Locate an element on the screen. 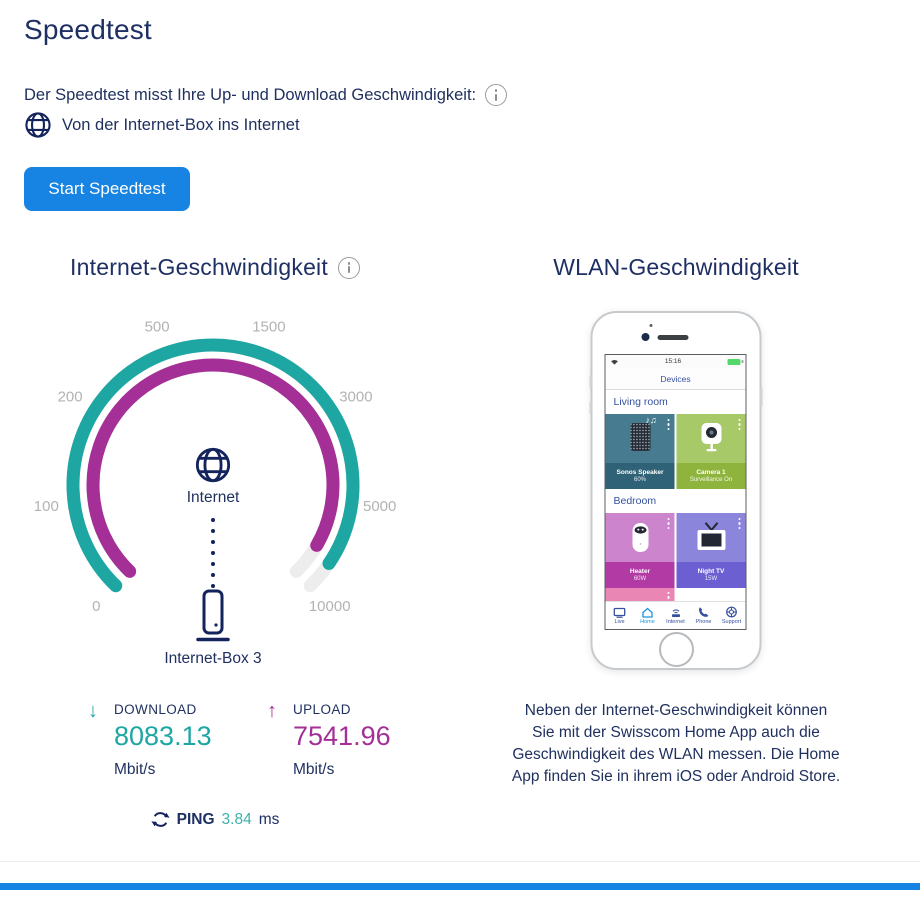 This screenshot has height=912, width=920. internet-info-icon is located at coordinates (348, 267).